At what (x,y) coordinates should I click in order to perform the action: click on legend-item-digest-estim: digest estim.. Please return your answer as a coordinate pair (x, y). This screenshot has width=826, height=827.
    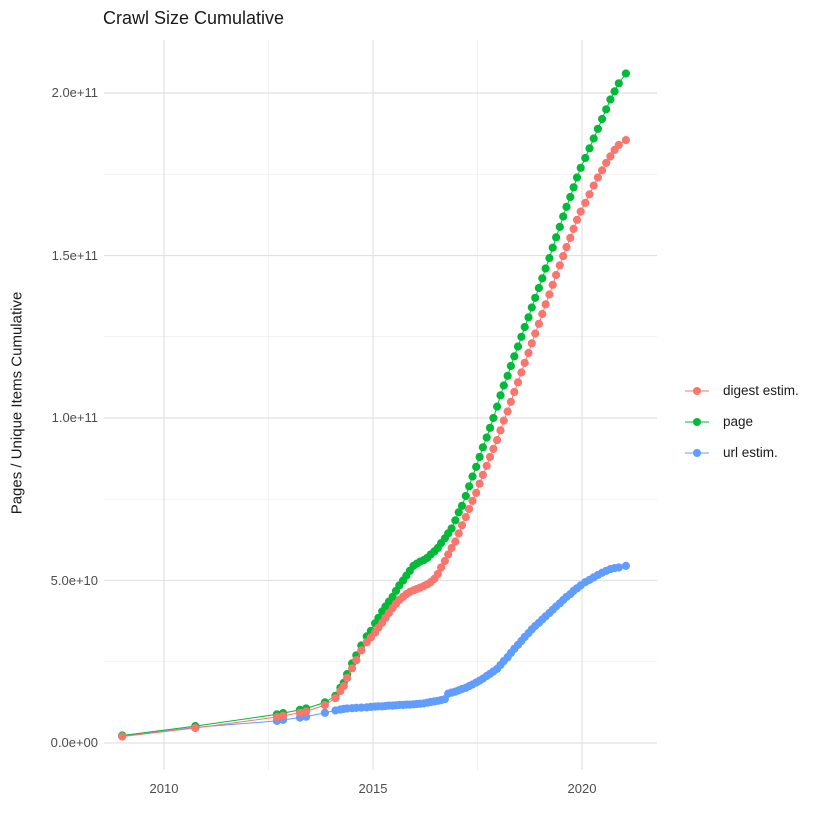
    Looking at the image, I should click on (741, 390).